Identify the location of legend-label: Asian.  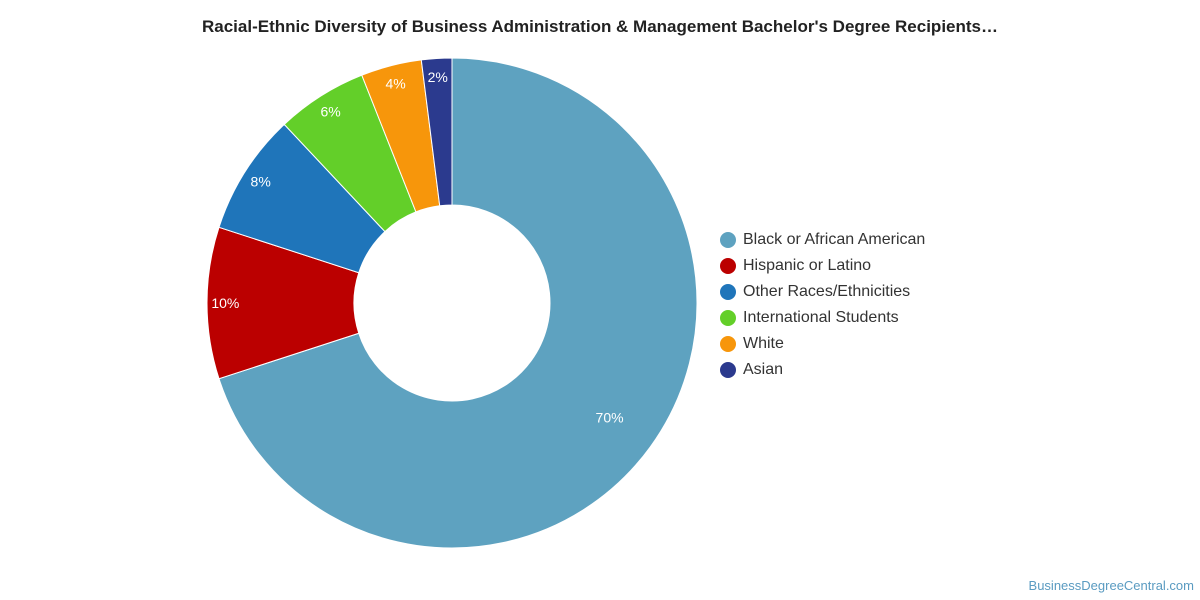
(763, 369).